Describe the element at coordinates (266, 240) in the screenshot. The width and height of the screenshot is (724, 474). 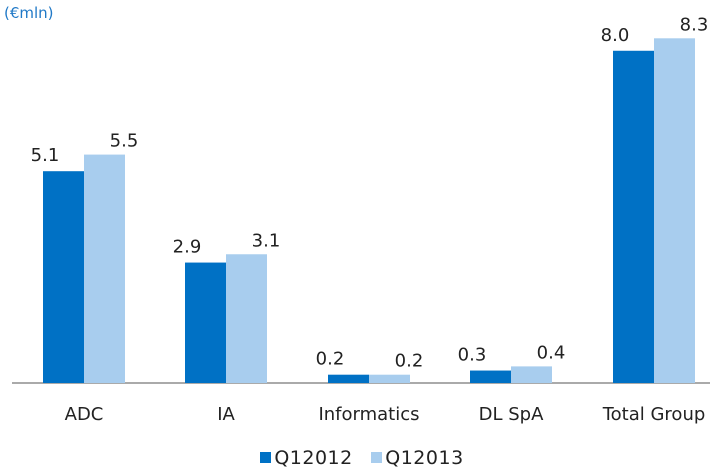
I see `data-label-ia-series2: 3.1` at that location.